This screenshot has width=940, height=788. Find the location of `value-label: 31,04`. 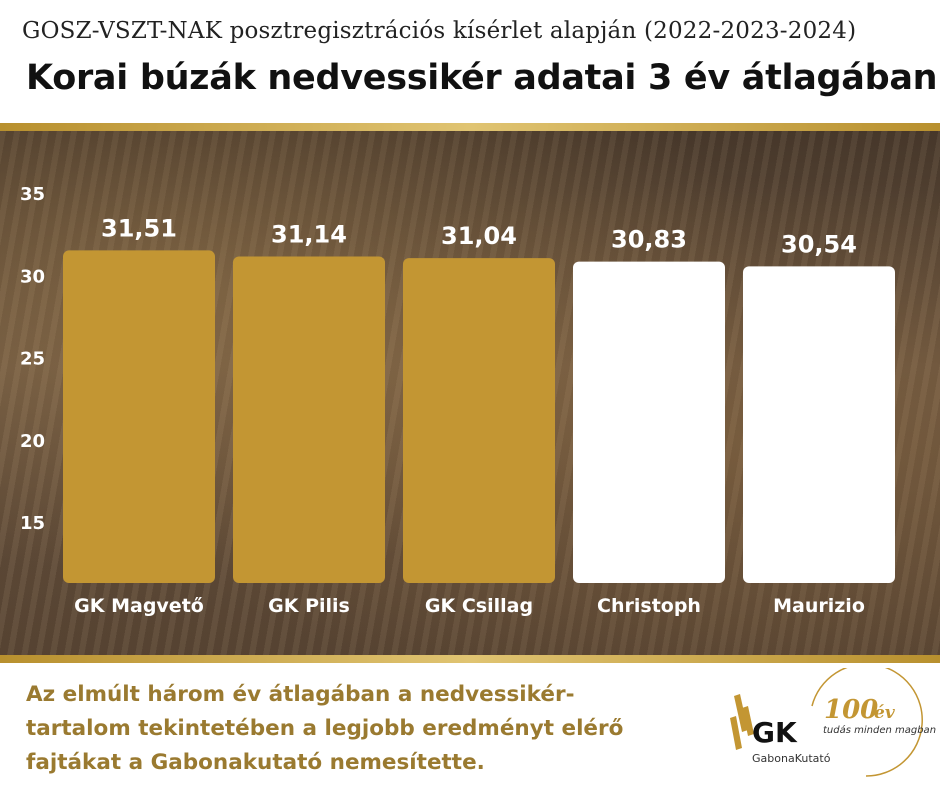

value-label: 31,04 is located at coordinates (479, 236).